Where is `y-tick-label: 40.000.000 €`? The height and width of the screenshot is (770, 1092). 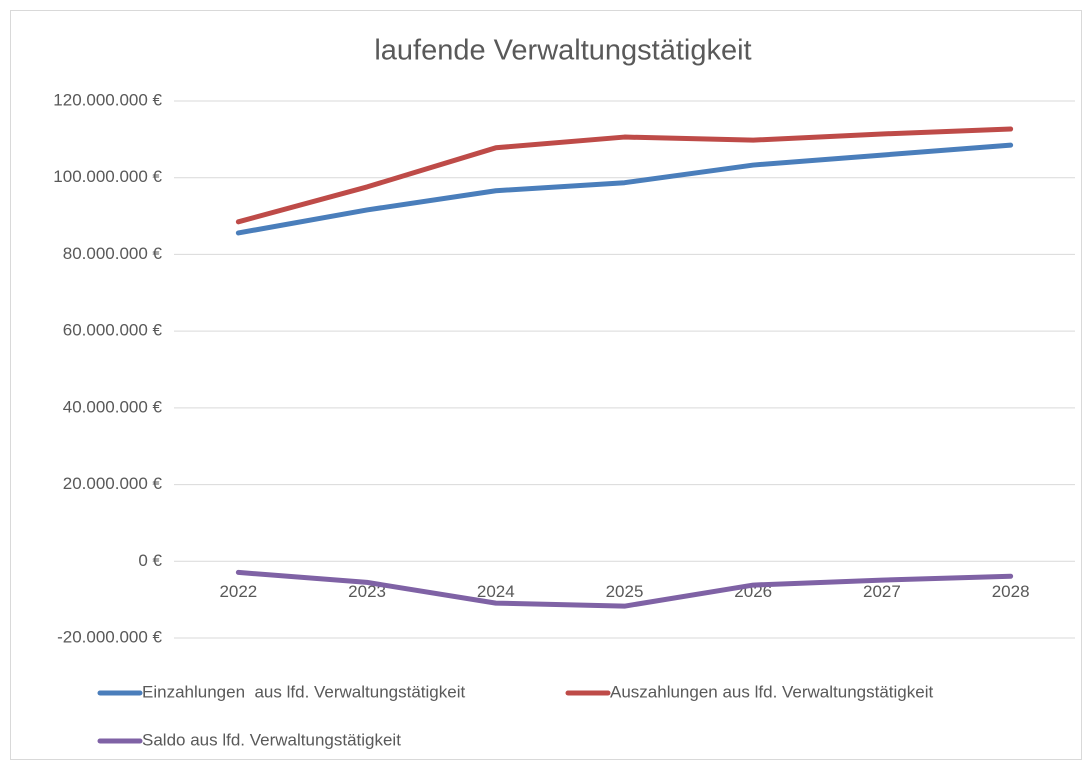
y-tick-label: 40.000.000 € is located at coordinates (113, 406).